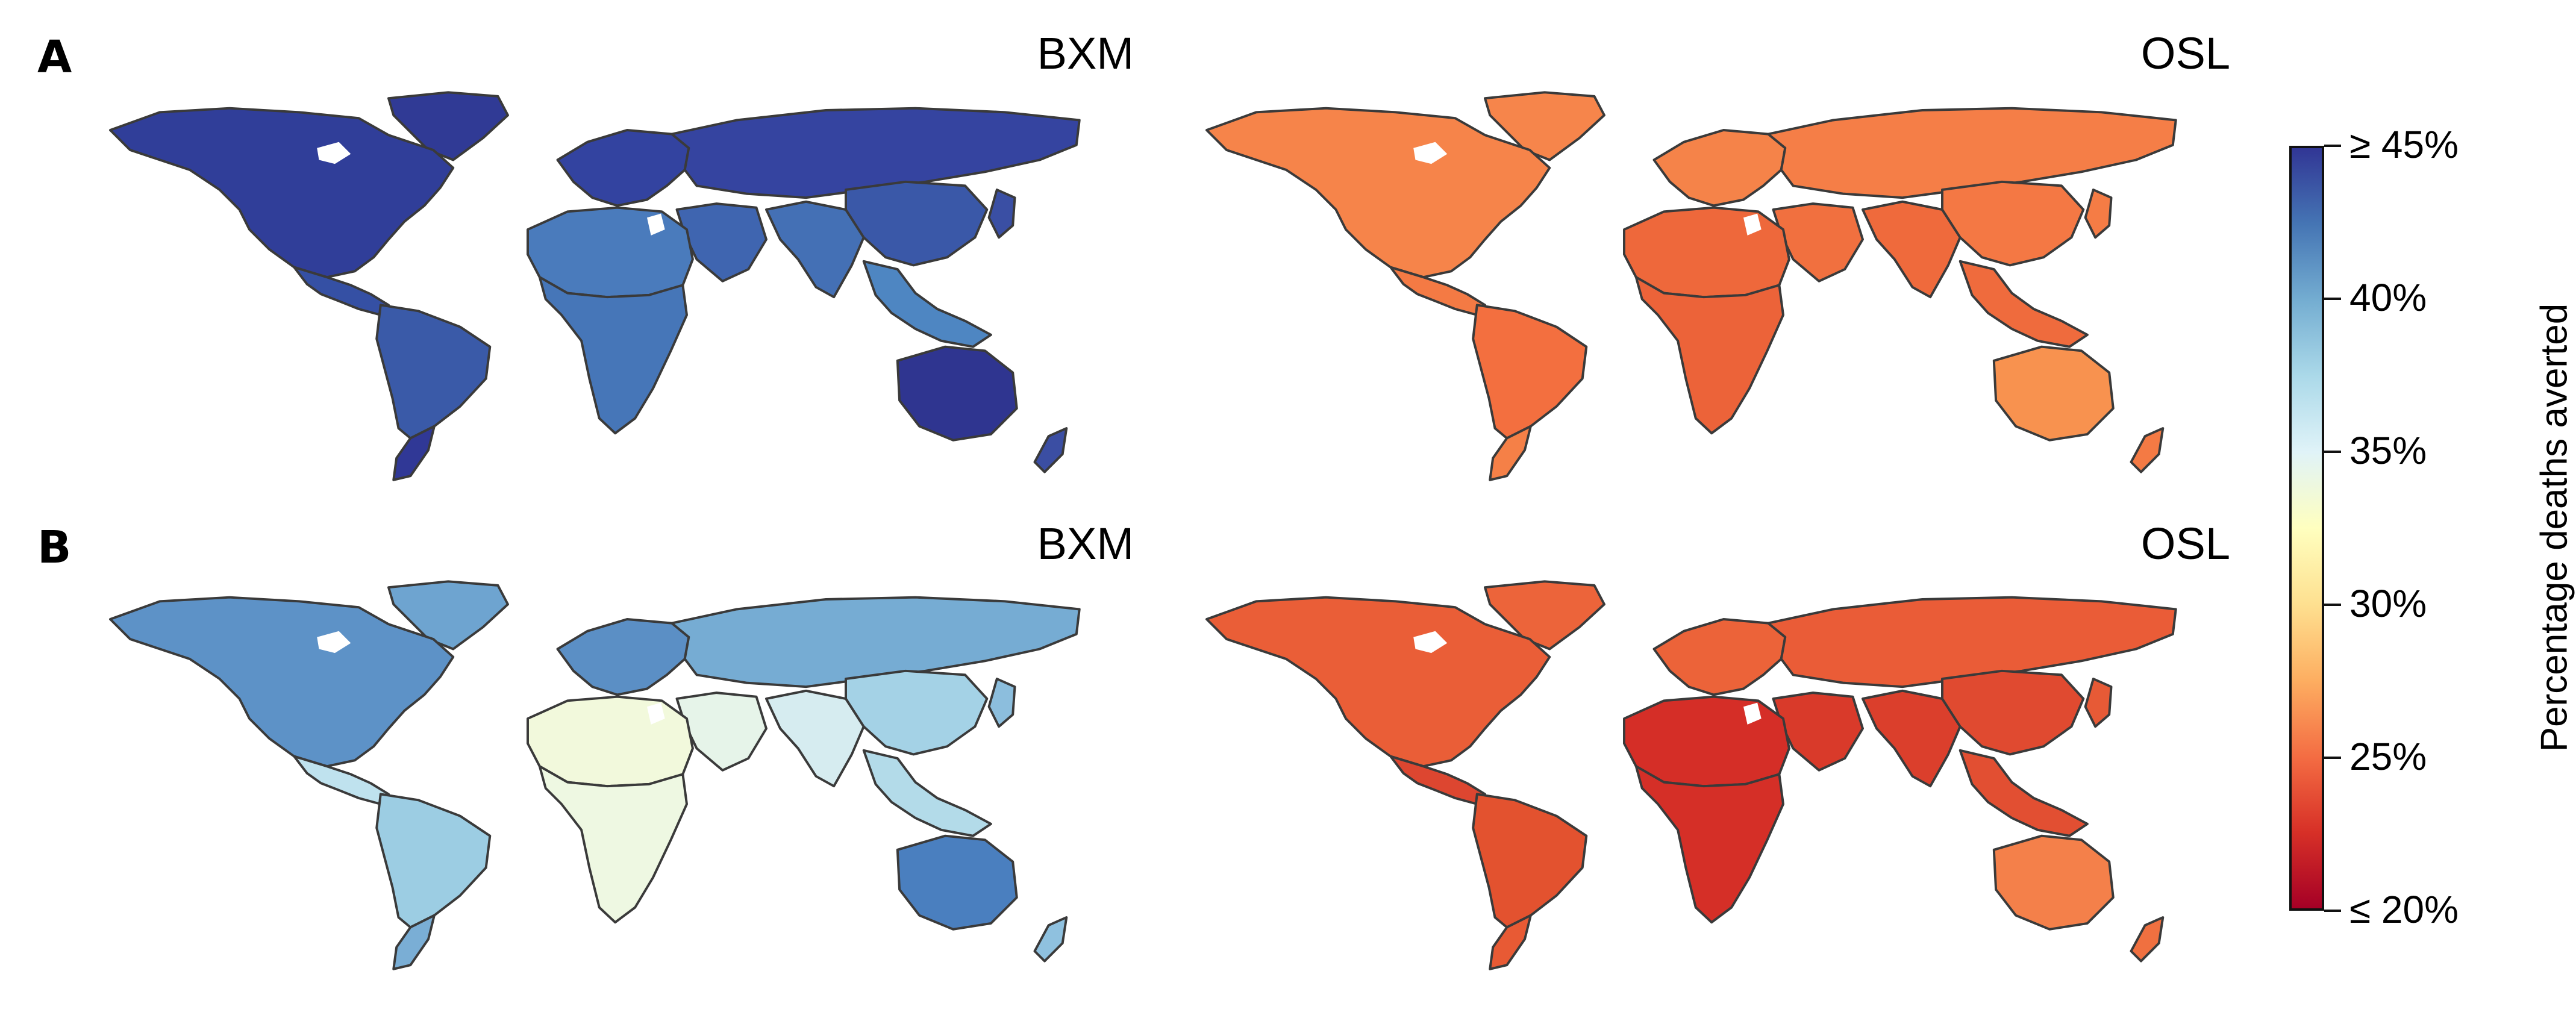  I want to click on map-title-a-bxm: BXM, so click(1086, 53).